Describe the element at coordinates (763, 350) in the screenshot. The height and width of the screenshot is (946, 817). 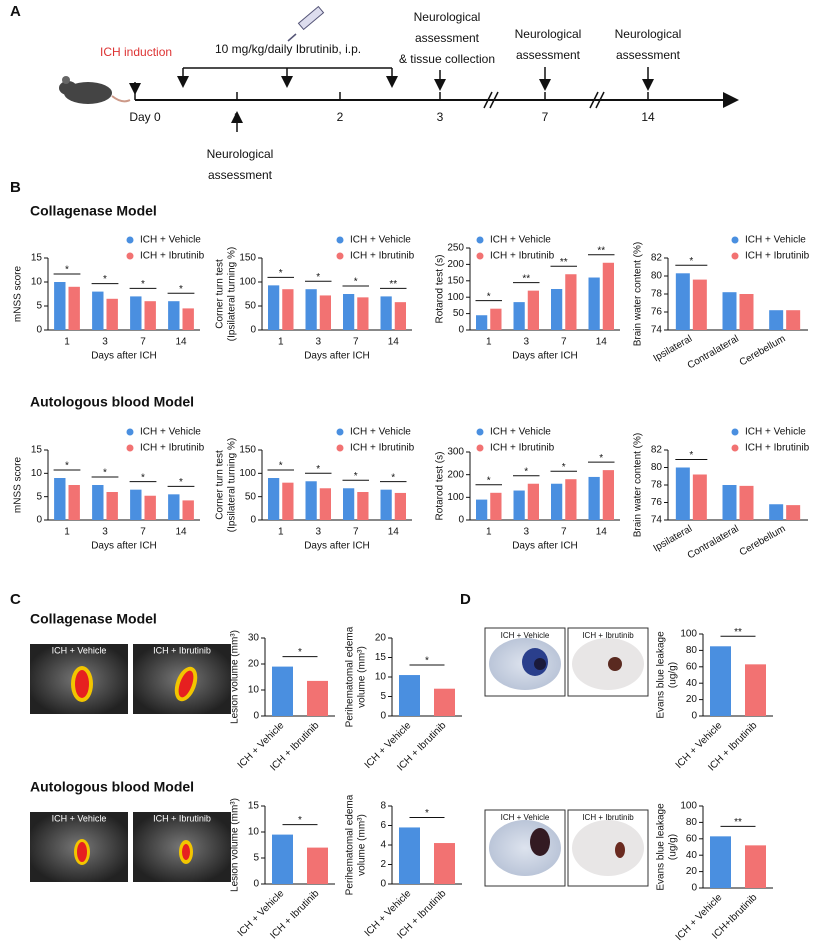
I see `x-tick-label: Cerebellum` at that location.